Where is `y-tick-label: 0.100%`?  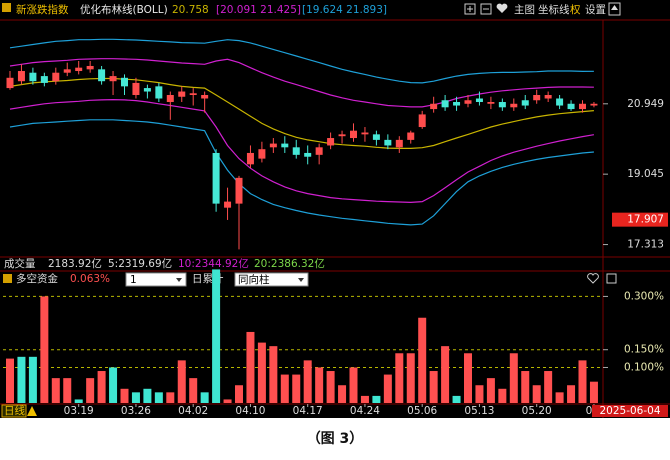
y-tick-label: 0.100% is located at coordinates (644, 367).